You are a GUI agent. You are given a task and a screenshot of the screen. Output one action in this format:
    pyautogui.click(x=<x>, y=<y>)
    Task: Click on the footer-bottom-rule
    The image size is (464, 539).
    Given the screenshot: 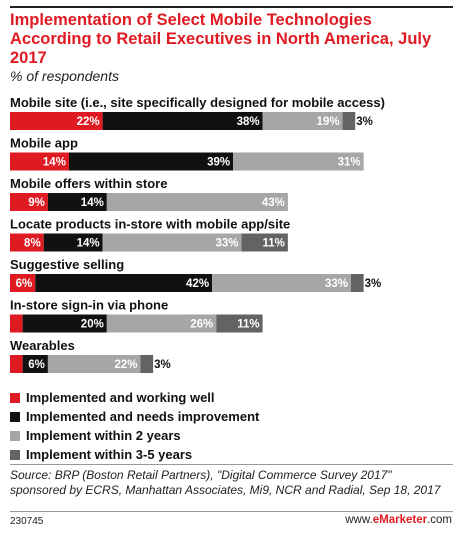 What is the action you would take?
    pyautogui.click(x=231, y=511)
    